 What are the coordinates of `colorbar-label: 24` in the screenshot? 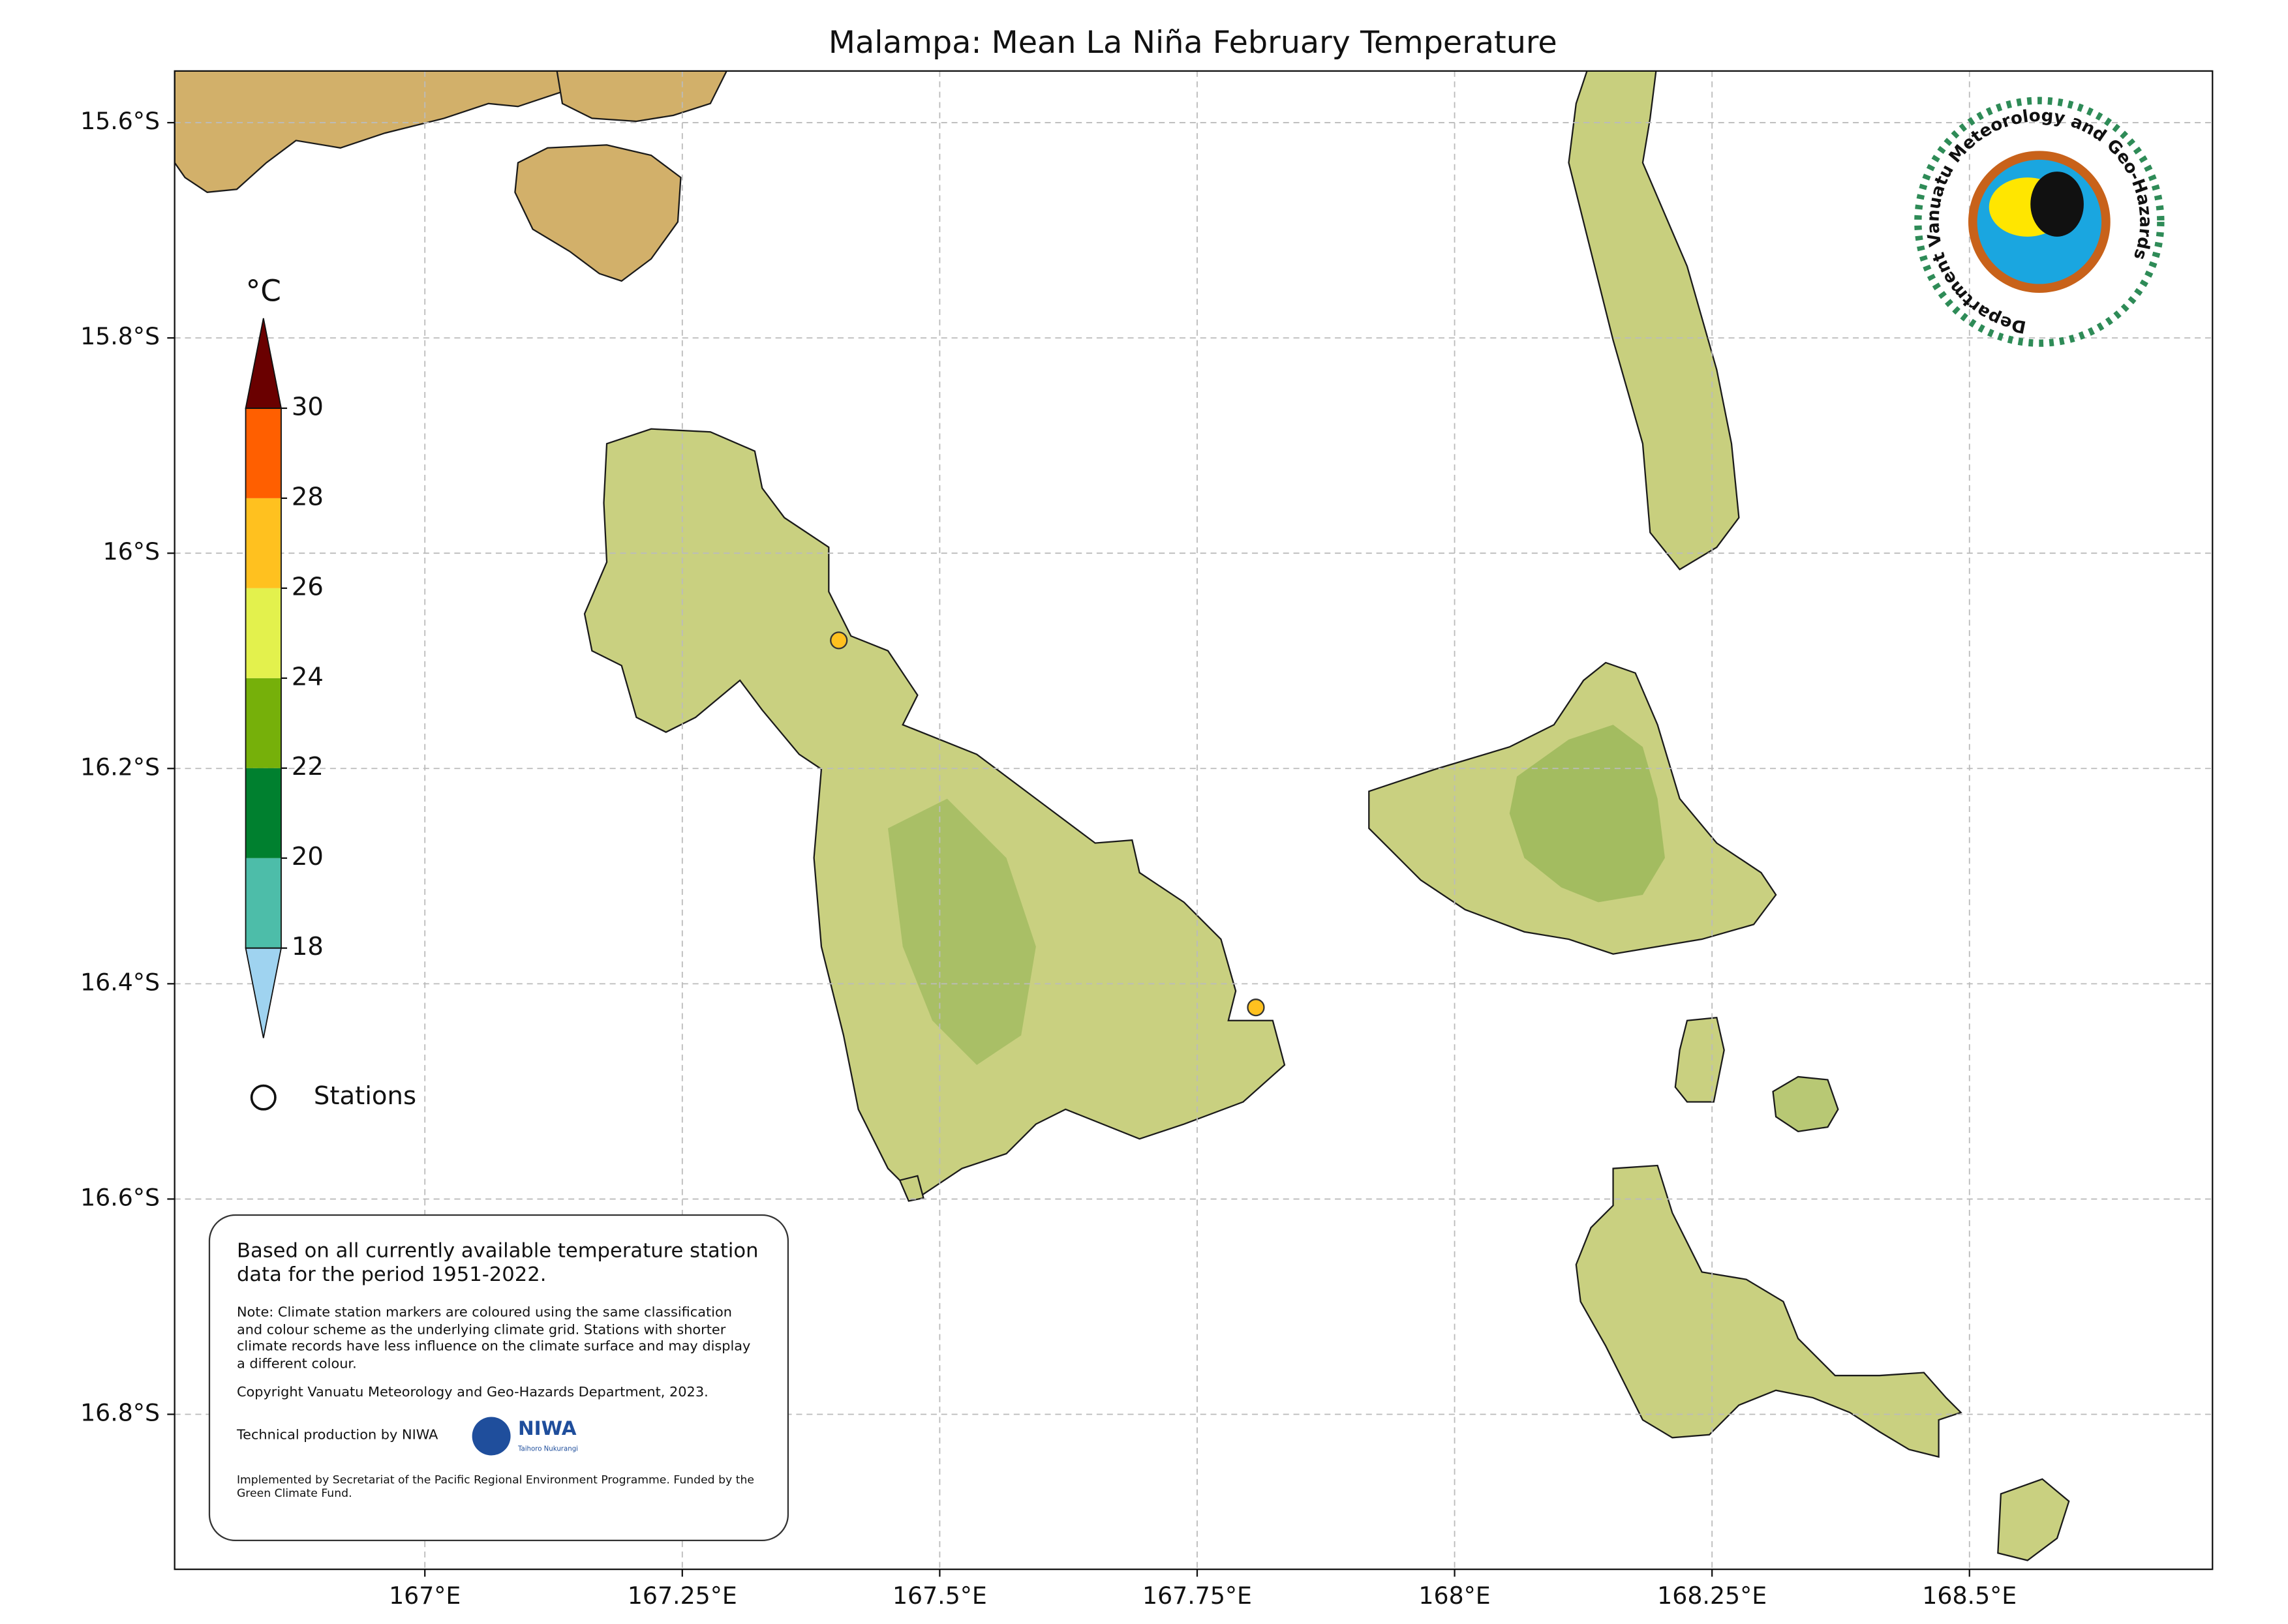 It's located at (308, 676).